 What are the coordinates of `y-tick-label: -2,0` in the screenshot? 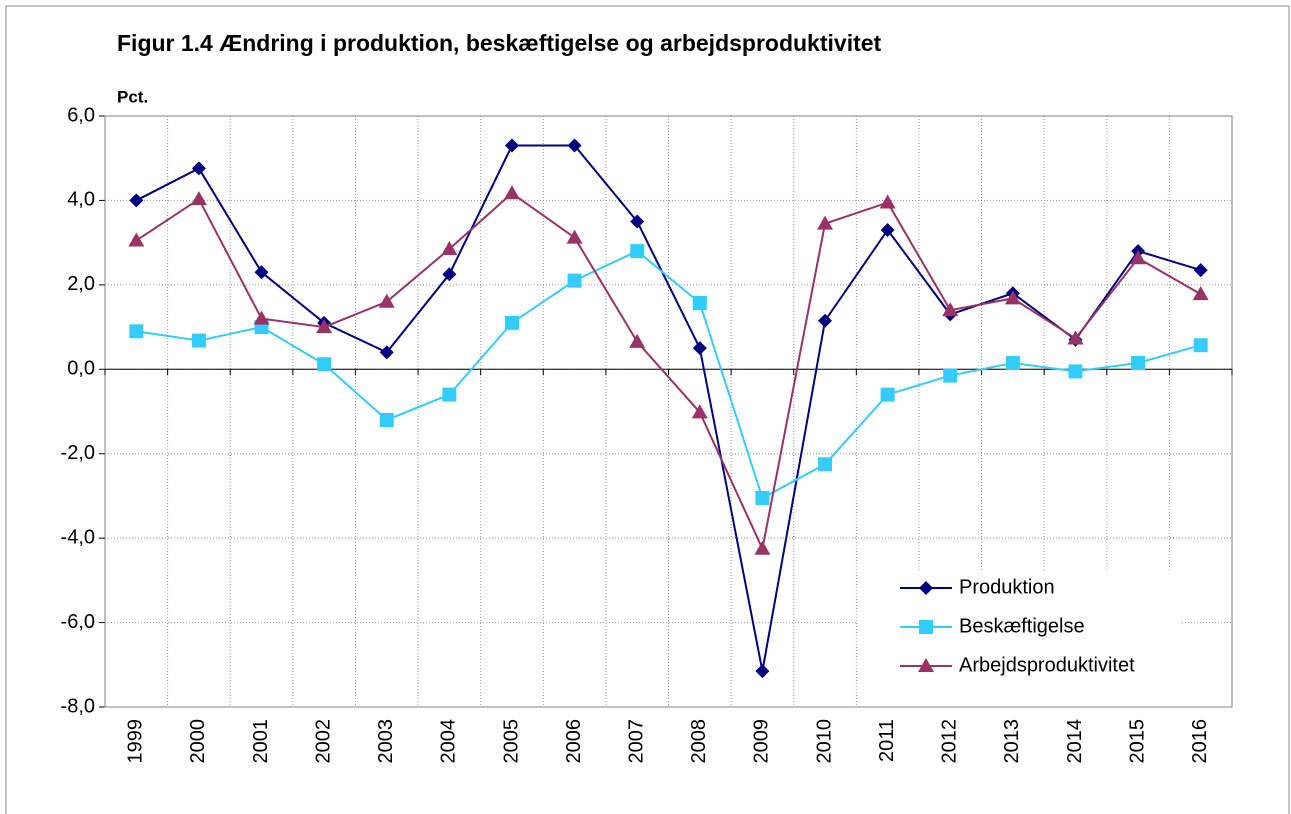 It's located at (78, 453).